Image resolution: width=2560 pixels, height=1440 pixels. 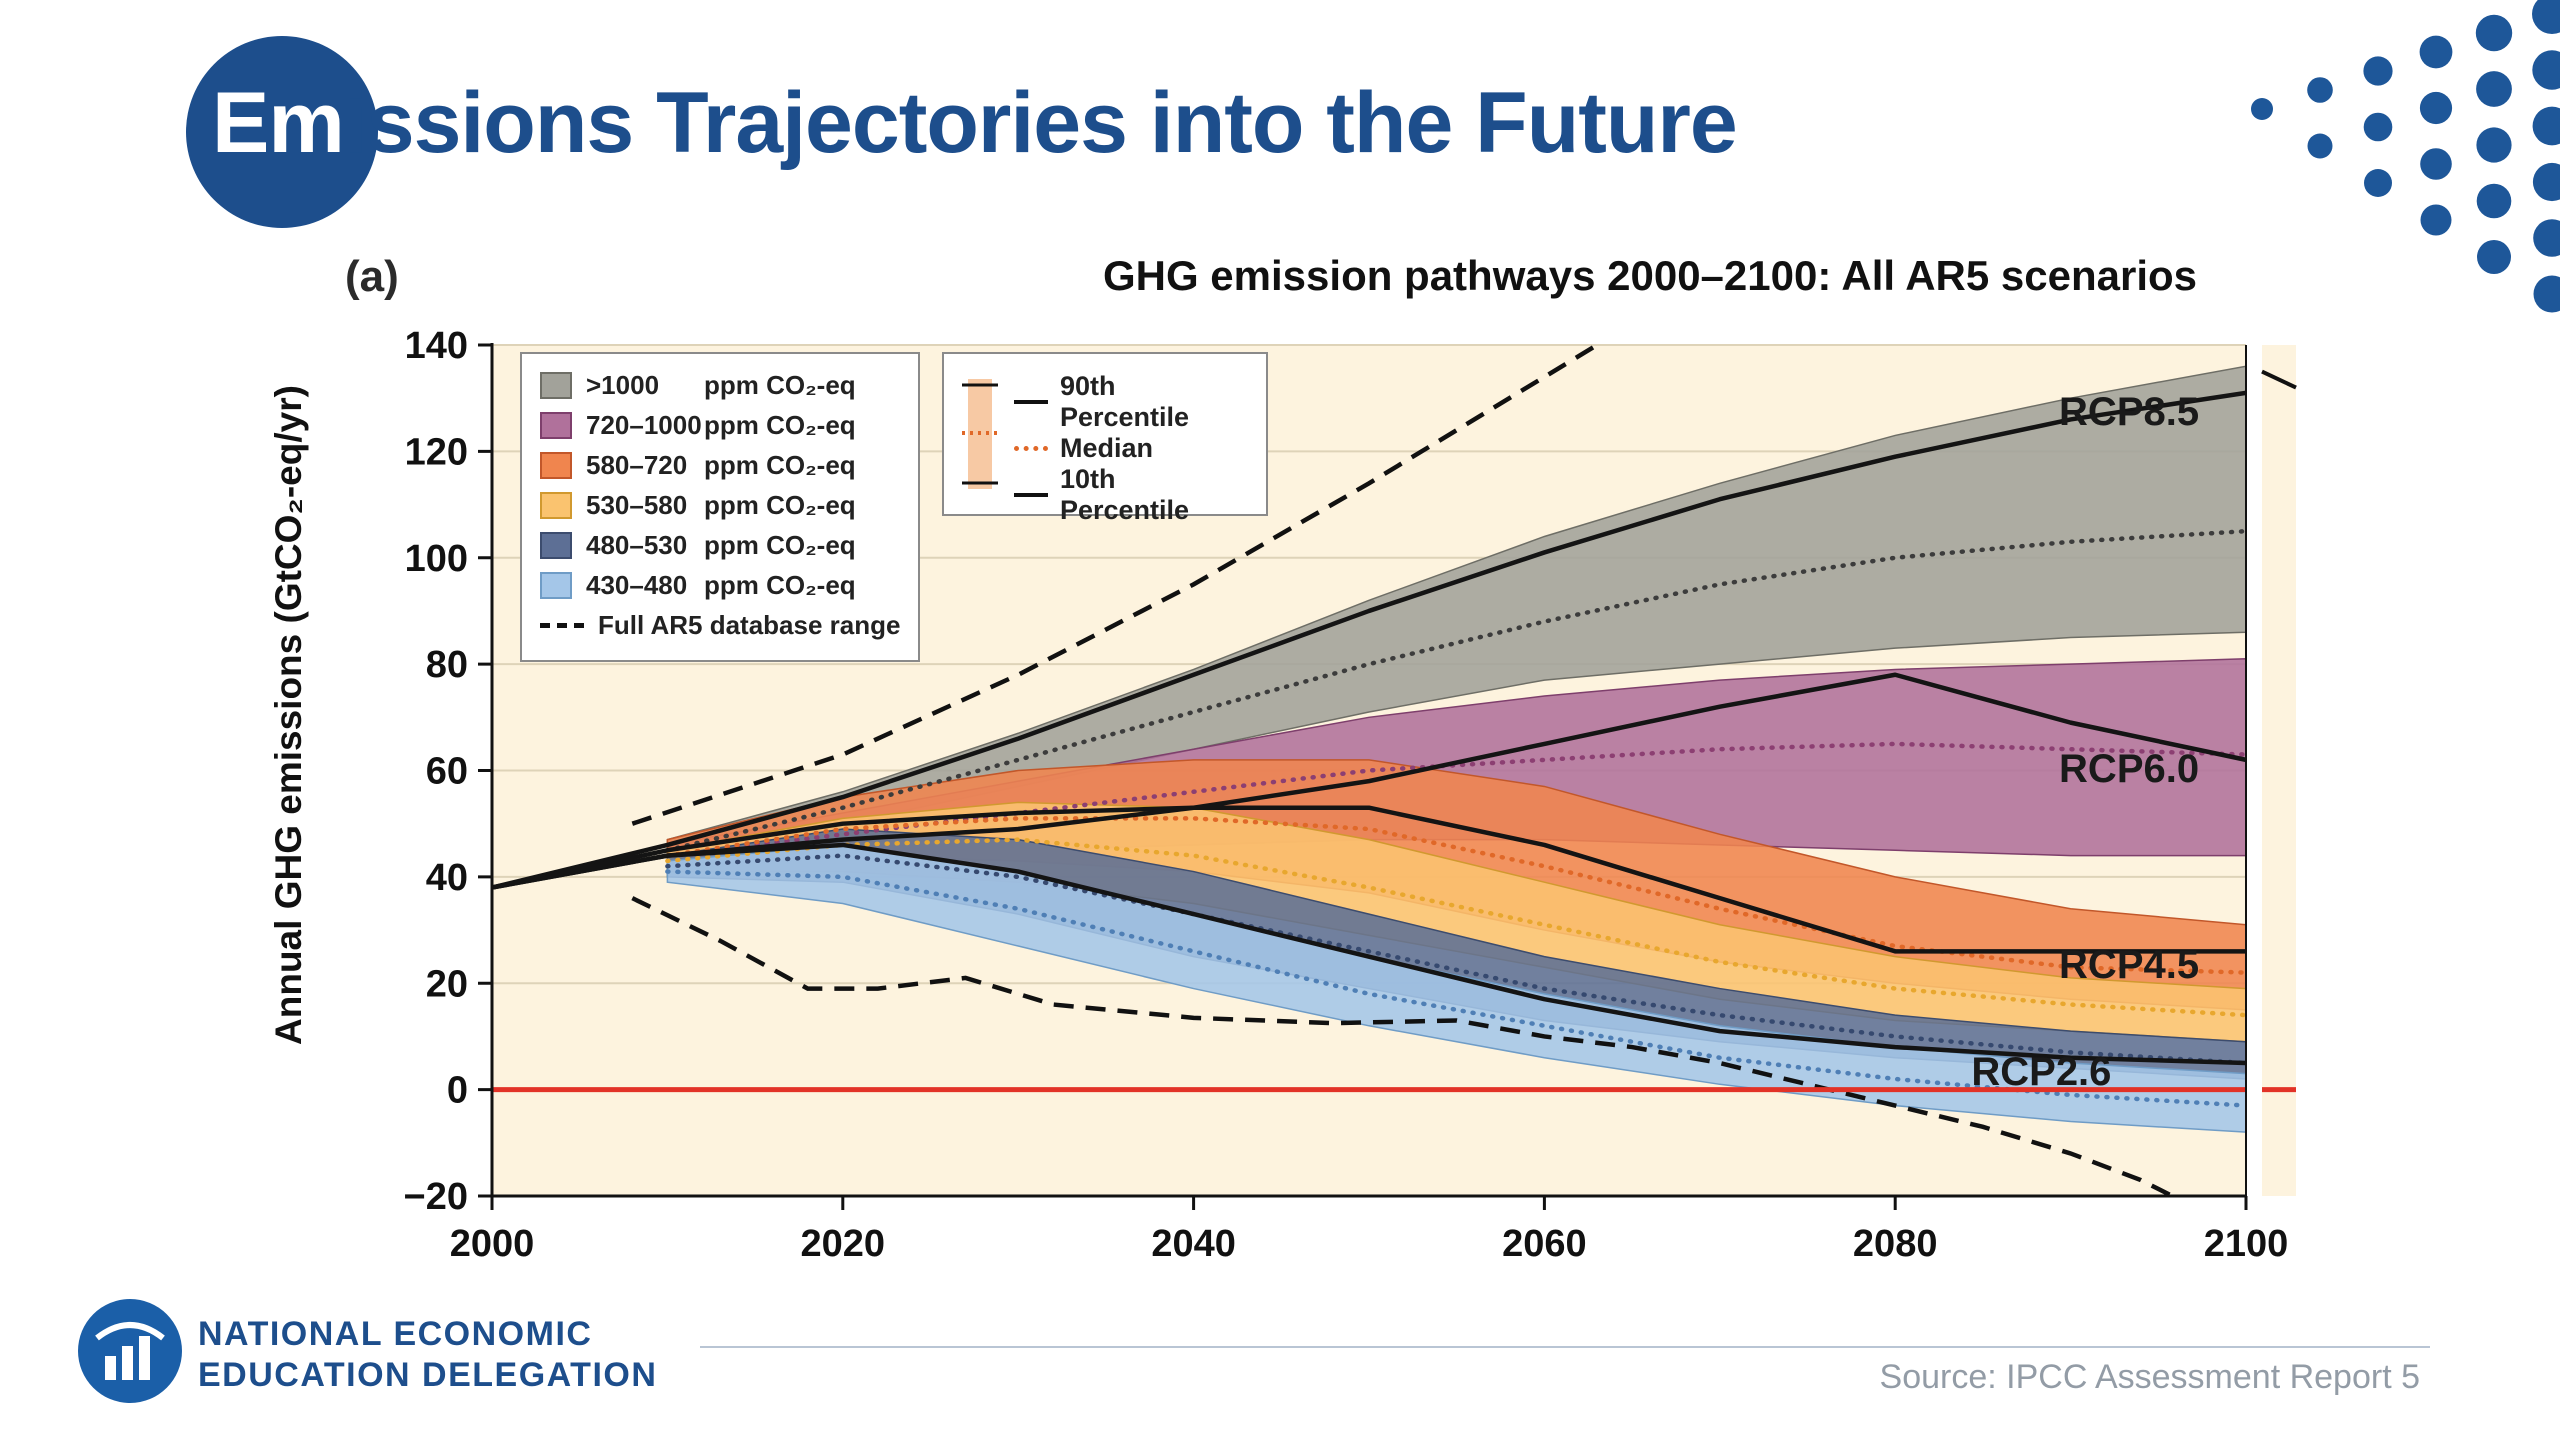 What do you see at coordinates (980, 434) in the screenshot?
I see `percentile-sample-bar` at bounding box center [980, 434].